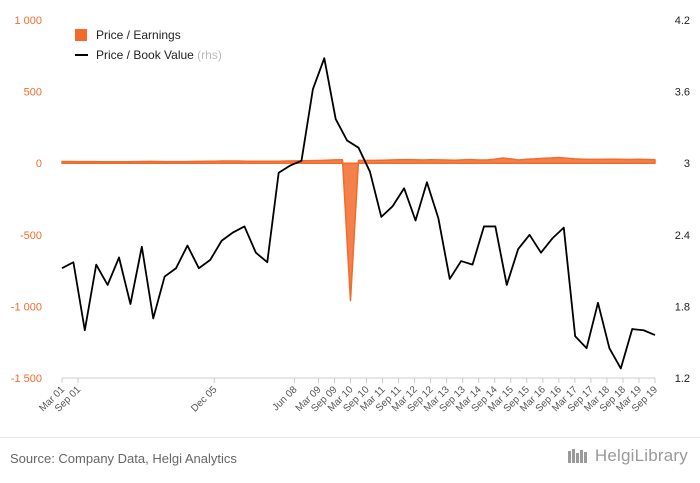 Image resolution: width=700 pixels, height=483 pixels. Describe the element at coordinates (350, 437) in the screenshot. I see `footer-divider` at that location.